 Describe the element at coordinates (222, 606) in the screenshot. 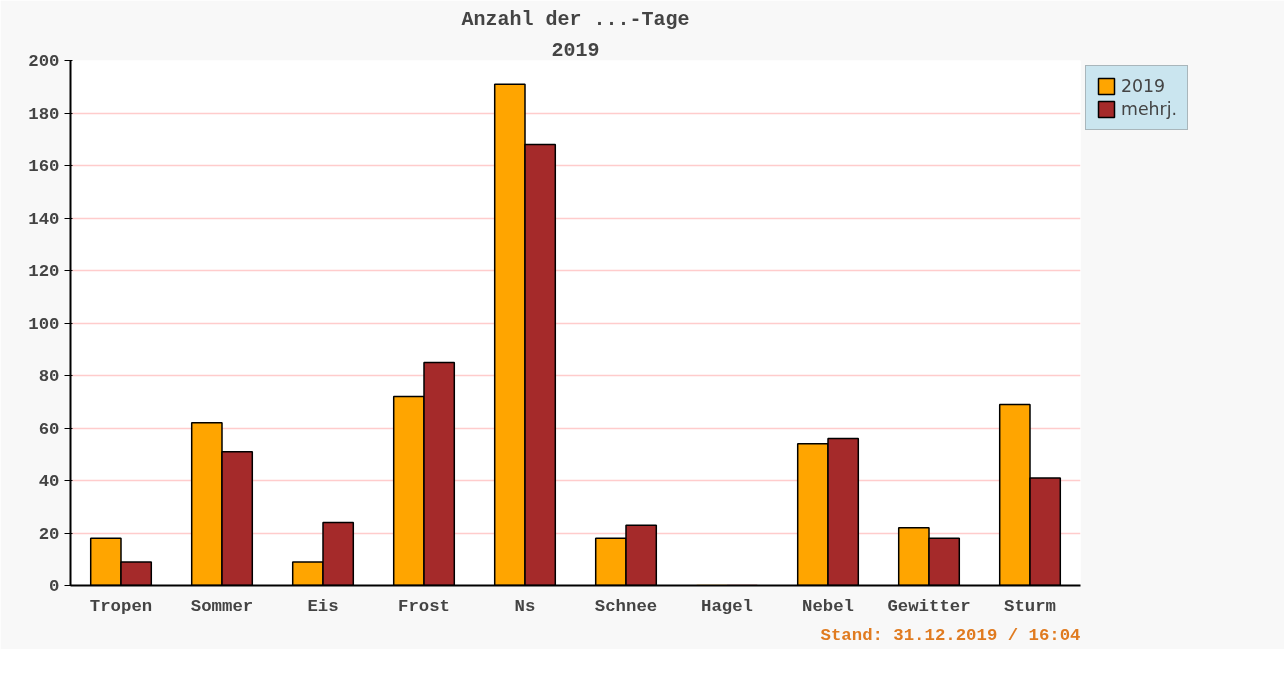

I see `x-tick-label: Sommer` at that location.